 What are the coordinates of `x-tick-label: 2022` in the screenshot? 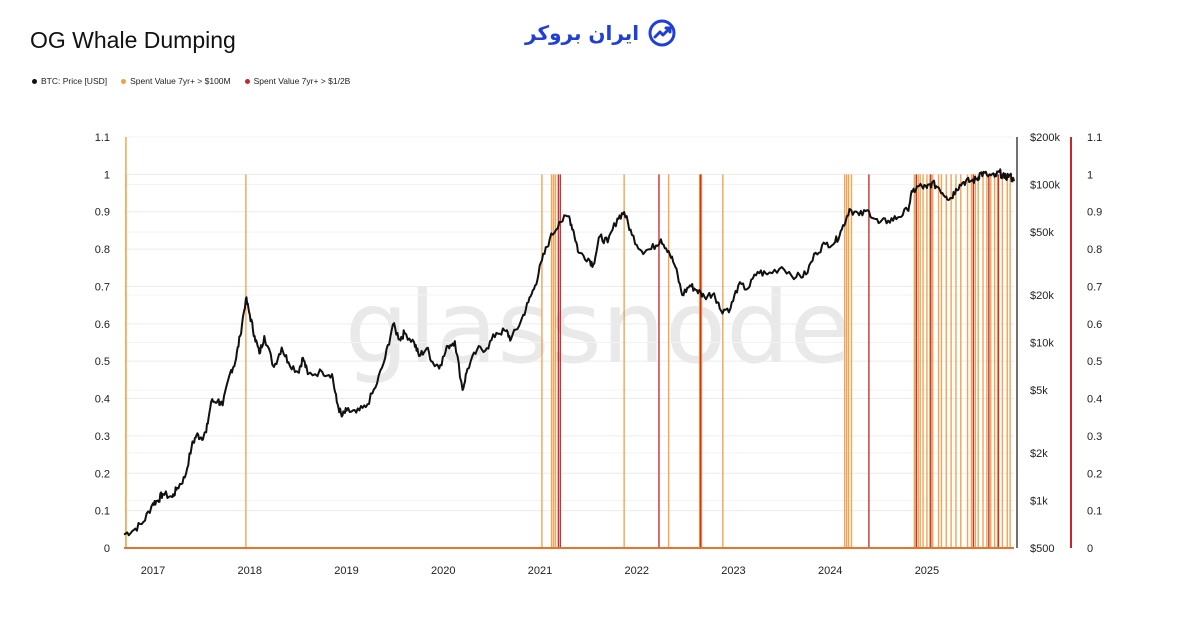 It's located at (636, 571).